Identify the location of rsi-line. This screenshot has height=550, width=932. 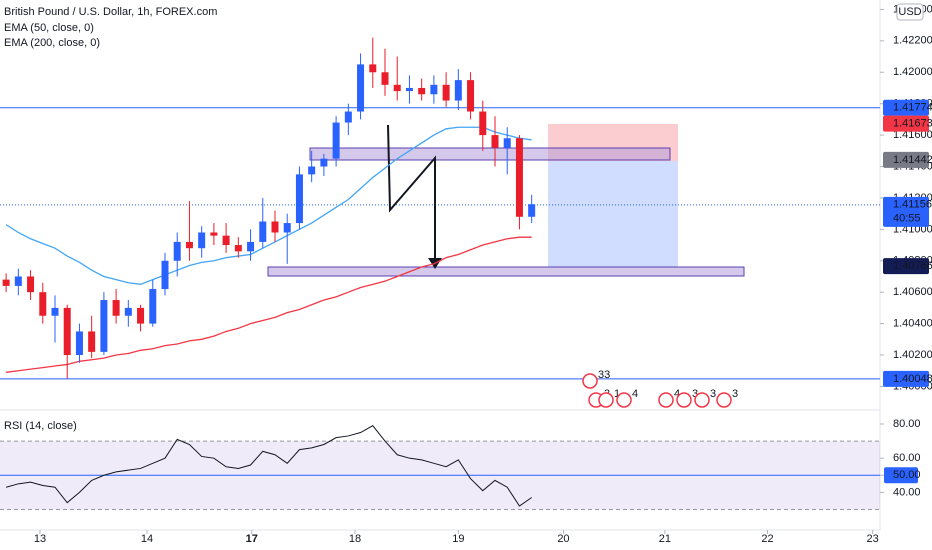
(268, 466).